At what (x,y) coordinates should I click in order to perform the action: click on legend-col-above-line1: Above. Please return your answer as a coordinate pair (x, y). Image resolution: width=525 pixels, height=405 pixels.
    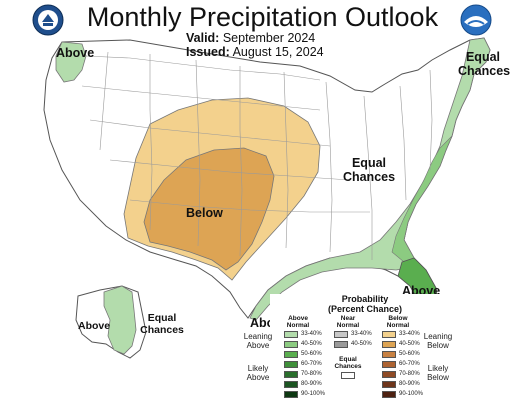
    Looking at the image, I should click on (298, 318).